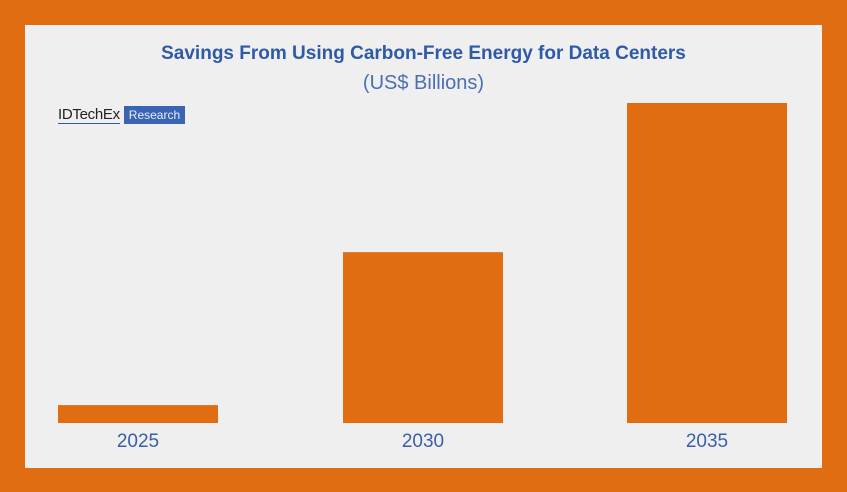 Image resolution: width=847 pixels, height=492 pixels. Describe the element at coordinates (138, 441) in the screenshot. I see `x-tick-label: 2025` at that location.